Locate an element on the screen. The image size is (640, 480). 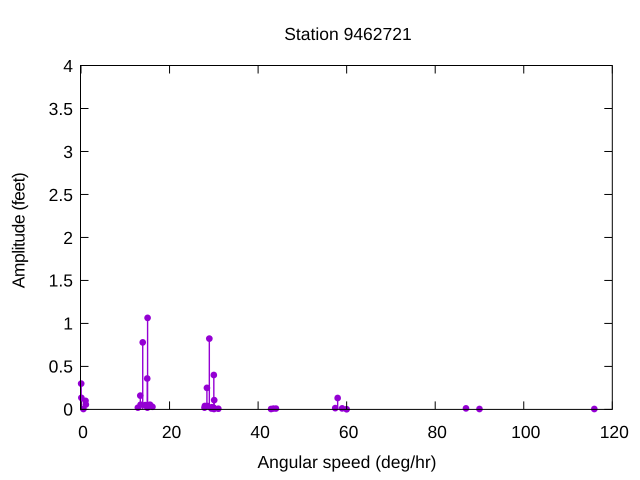
svg-text: Amplitude (feet) is located at coordinates (19, 231).